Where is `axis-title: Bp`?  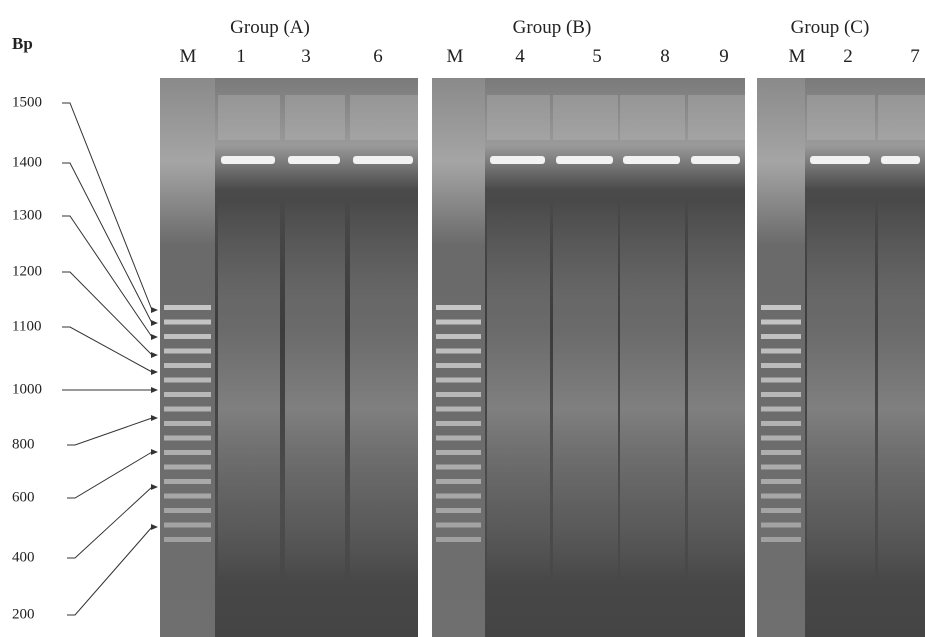
axis-title: Bp is located at coordinates (22, 43).